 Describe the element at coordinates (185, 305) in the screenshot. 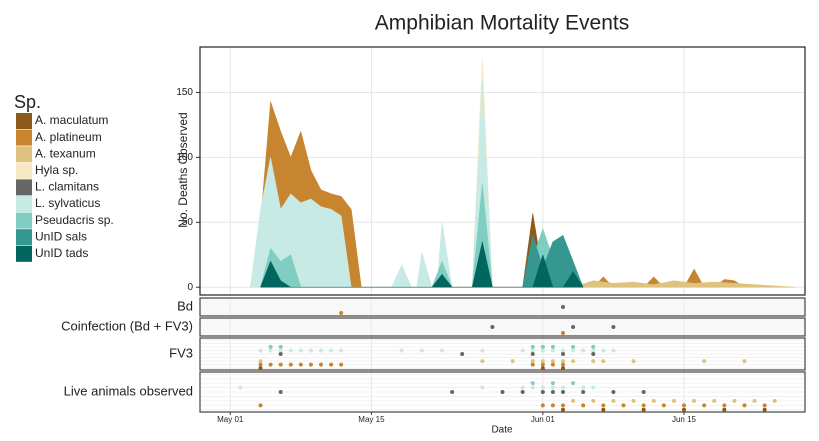

I see `panel-label: Bd` at that location.